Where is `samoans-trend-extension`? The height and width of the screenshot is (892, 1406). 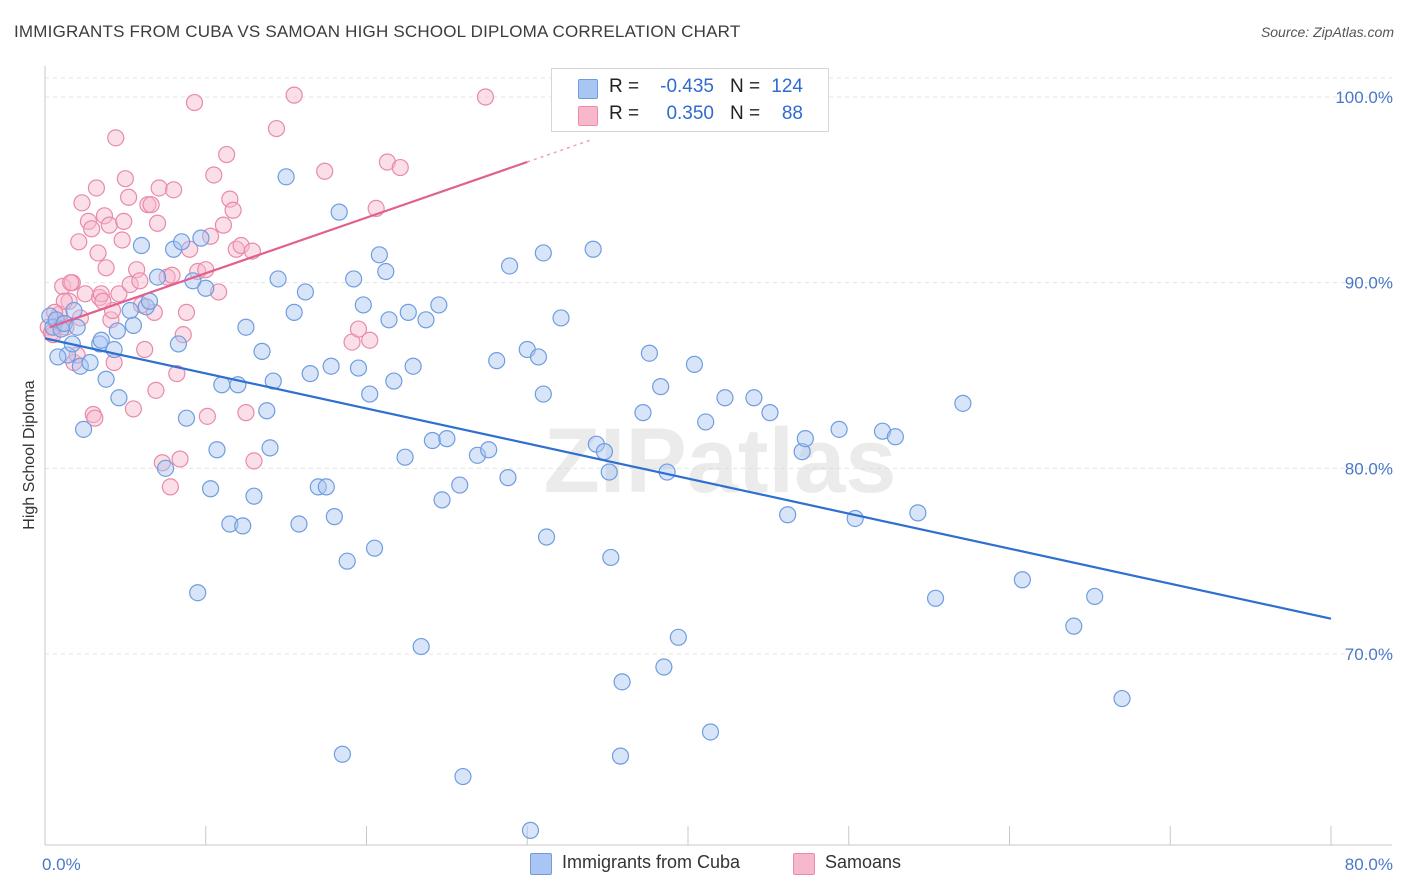
samoans-trend-extension is located at coordinates (559, 151).